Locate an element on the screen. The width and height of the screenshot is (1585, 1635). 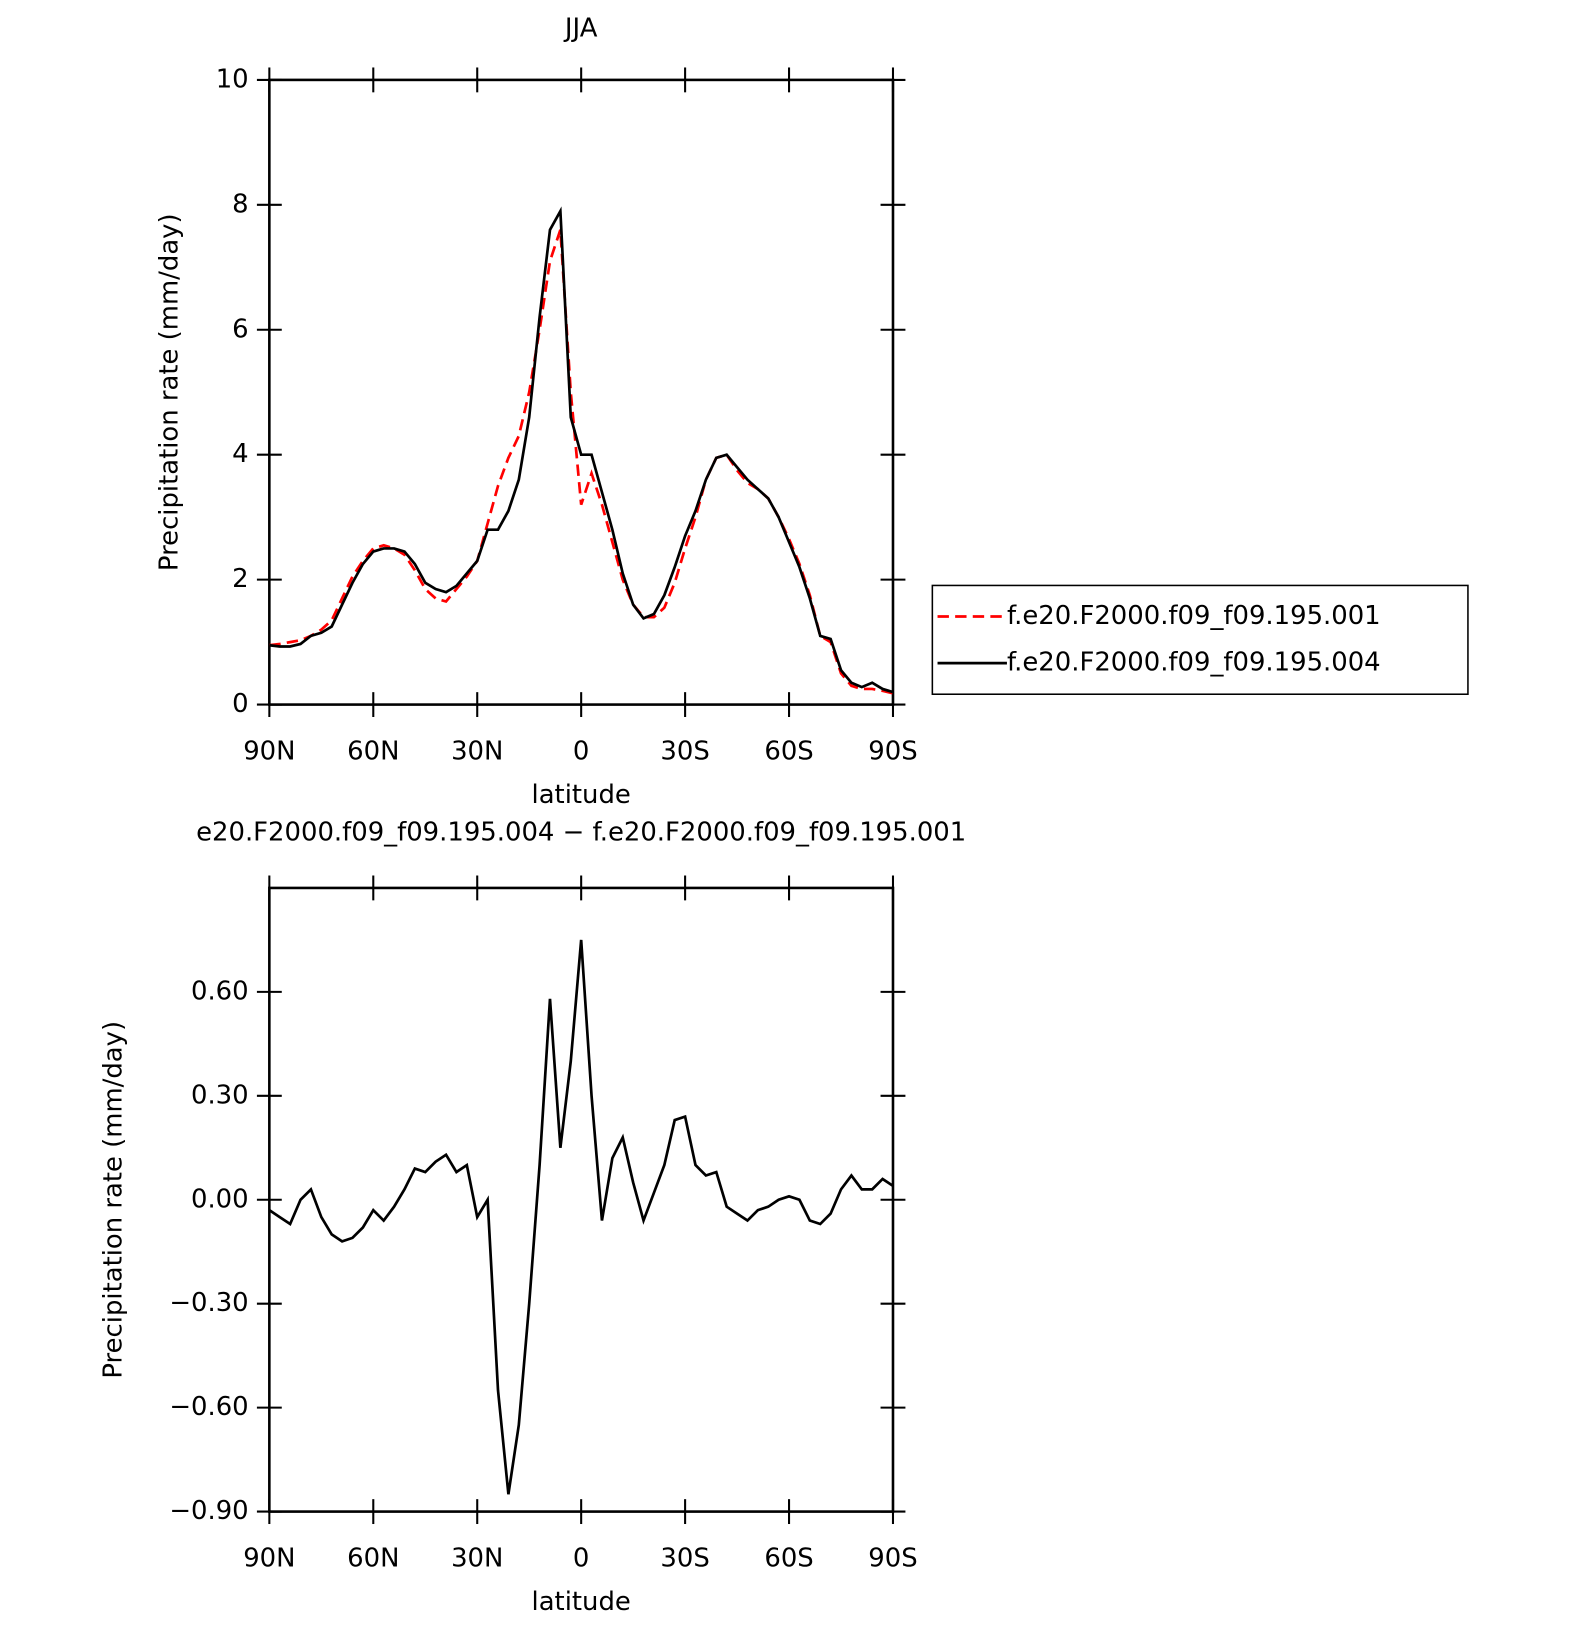
y-tick-label: 0.30 is located at coordinates (220, 1095).